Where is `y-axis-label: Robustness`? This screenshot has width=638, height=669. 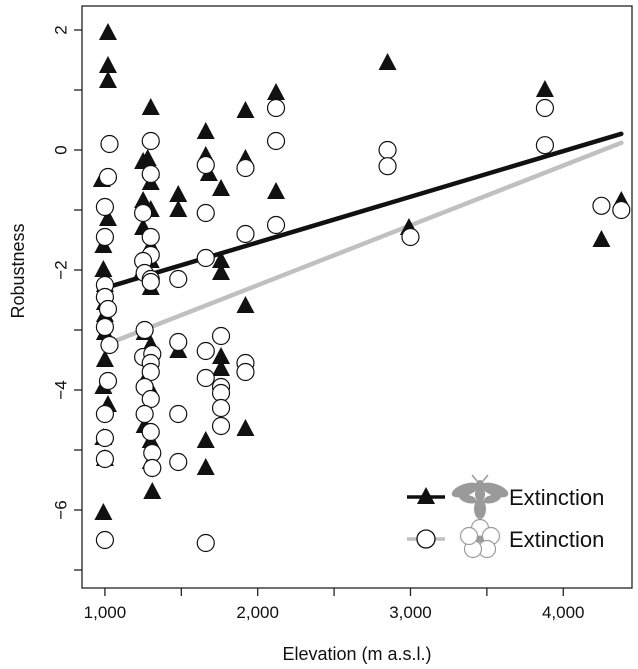
y-axis-label: Robustness is located at coordinates (18, 270).